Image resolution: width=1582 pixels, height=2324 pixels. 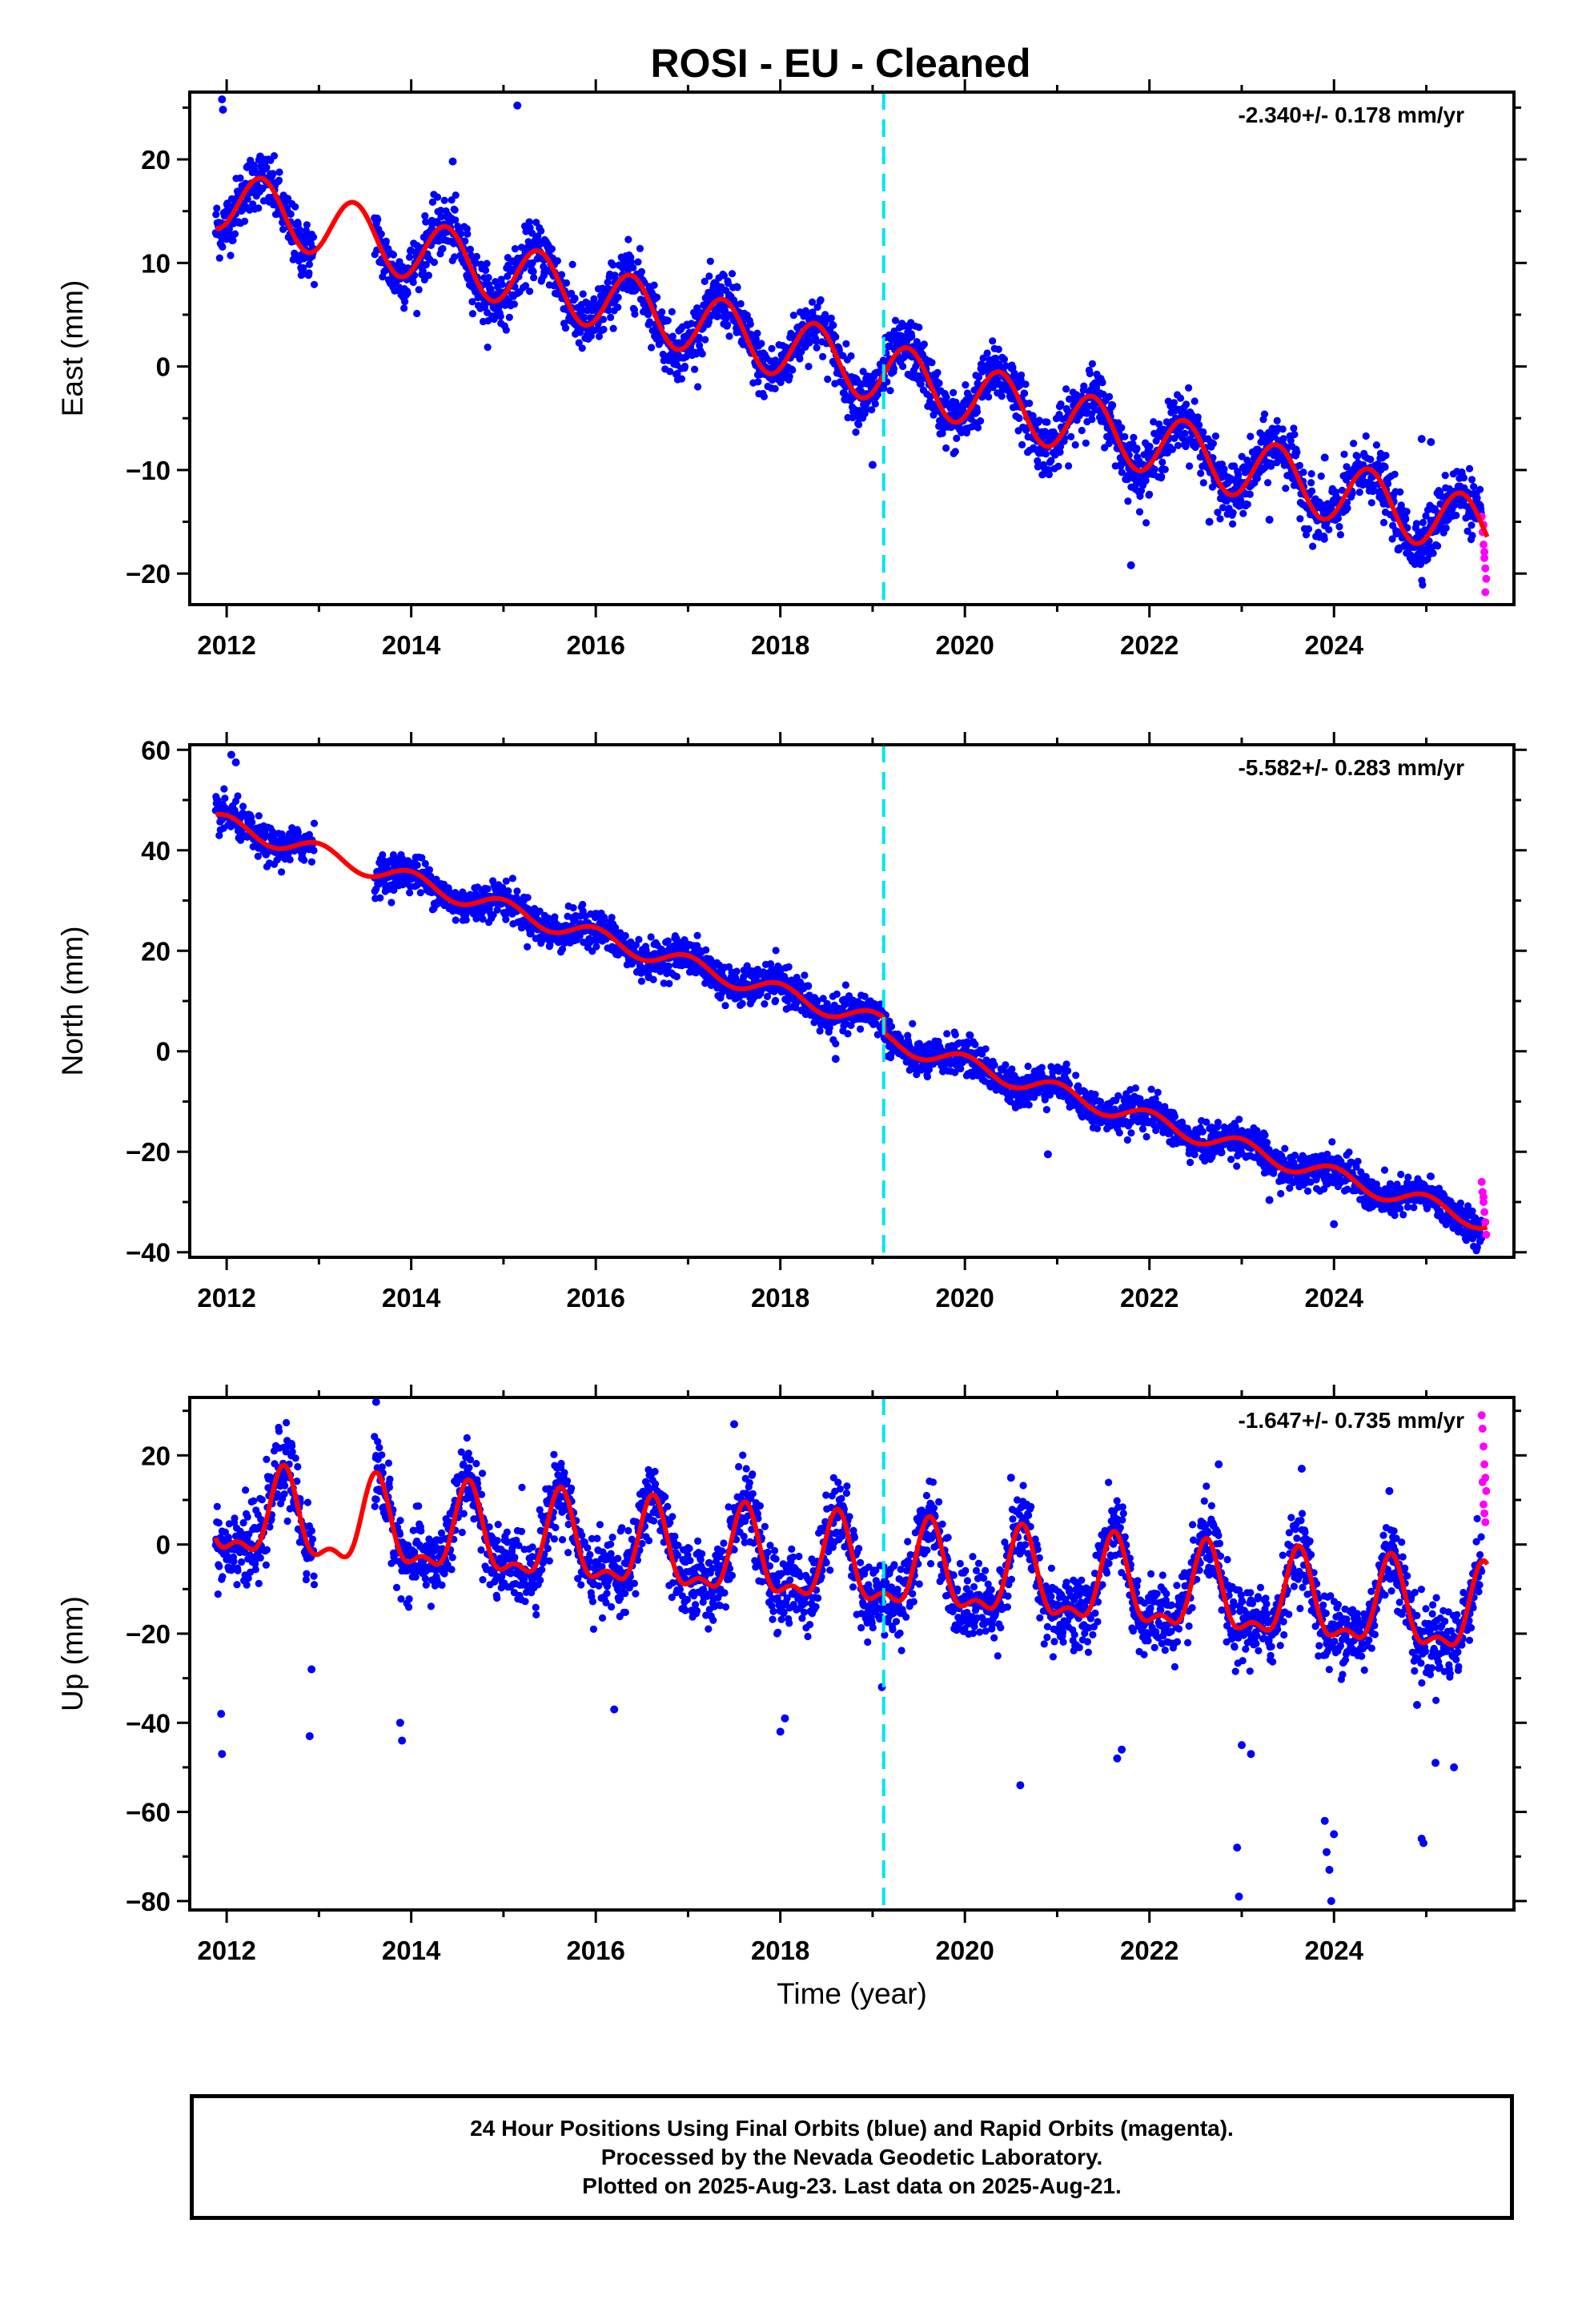 I want to click on x-tick-label: 2018, so click(x=780, y=645).